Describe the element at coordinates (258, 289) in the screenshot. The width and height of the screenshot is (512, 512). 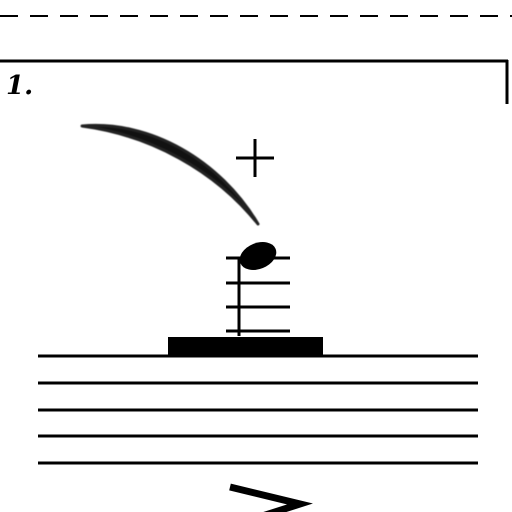
I see `note` at that location.